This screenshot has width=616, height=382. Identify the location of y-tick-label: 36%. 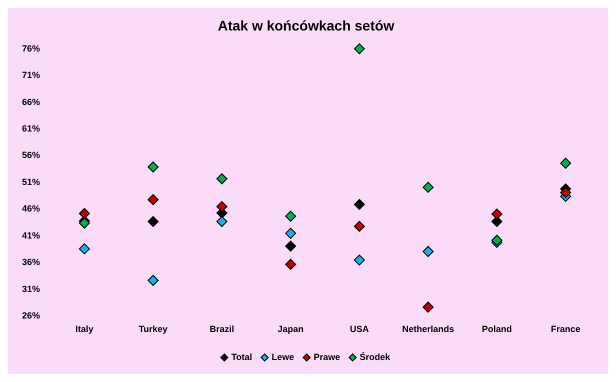
(31, 262).